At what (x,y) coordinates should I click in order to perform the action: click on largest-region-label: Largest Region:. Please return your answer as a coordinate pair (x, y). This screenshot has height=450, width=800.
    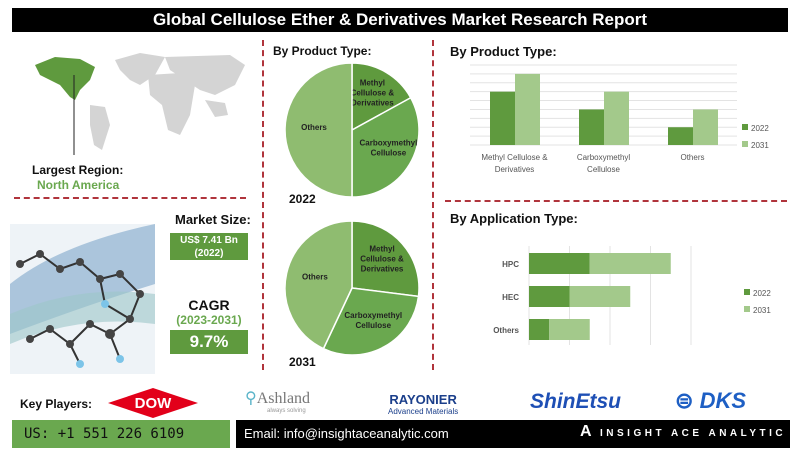
    Looking at the image, I should click on (78, 170).